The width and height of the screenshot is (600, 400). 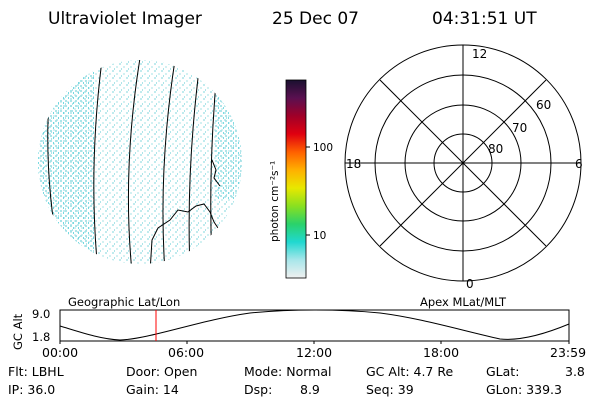 What do you see at coordinates (310, 389) in the screenshot?
I see `dsp-value: 8.9` at bounding box center [310, 389].